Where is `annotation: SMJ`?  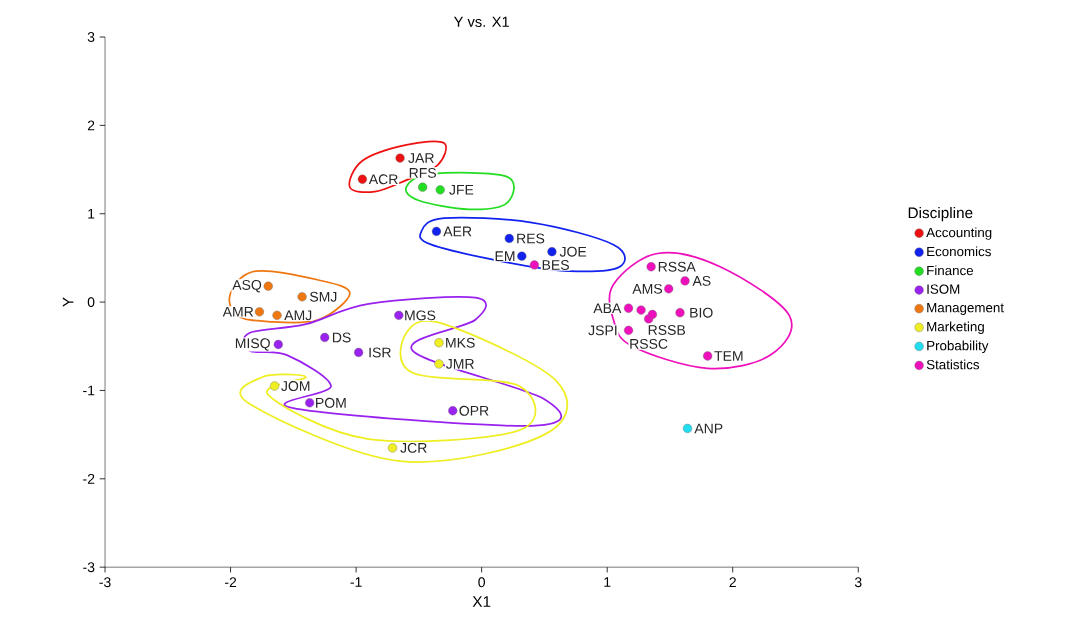 annotation: SMJ is located at coordinates (323, 296).